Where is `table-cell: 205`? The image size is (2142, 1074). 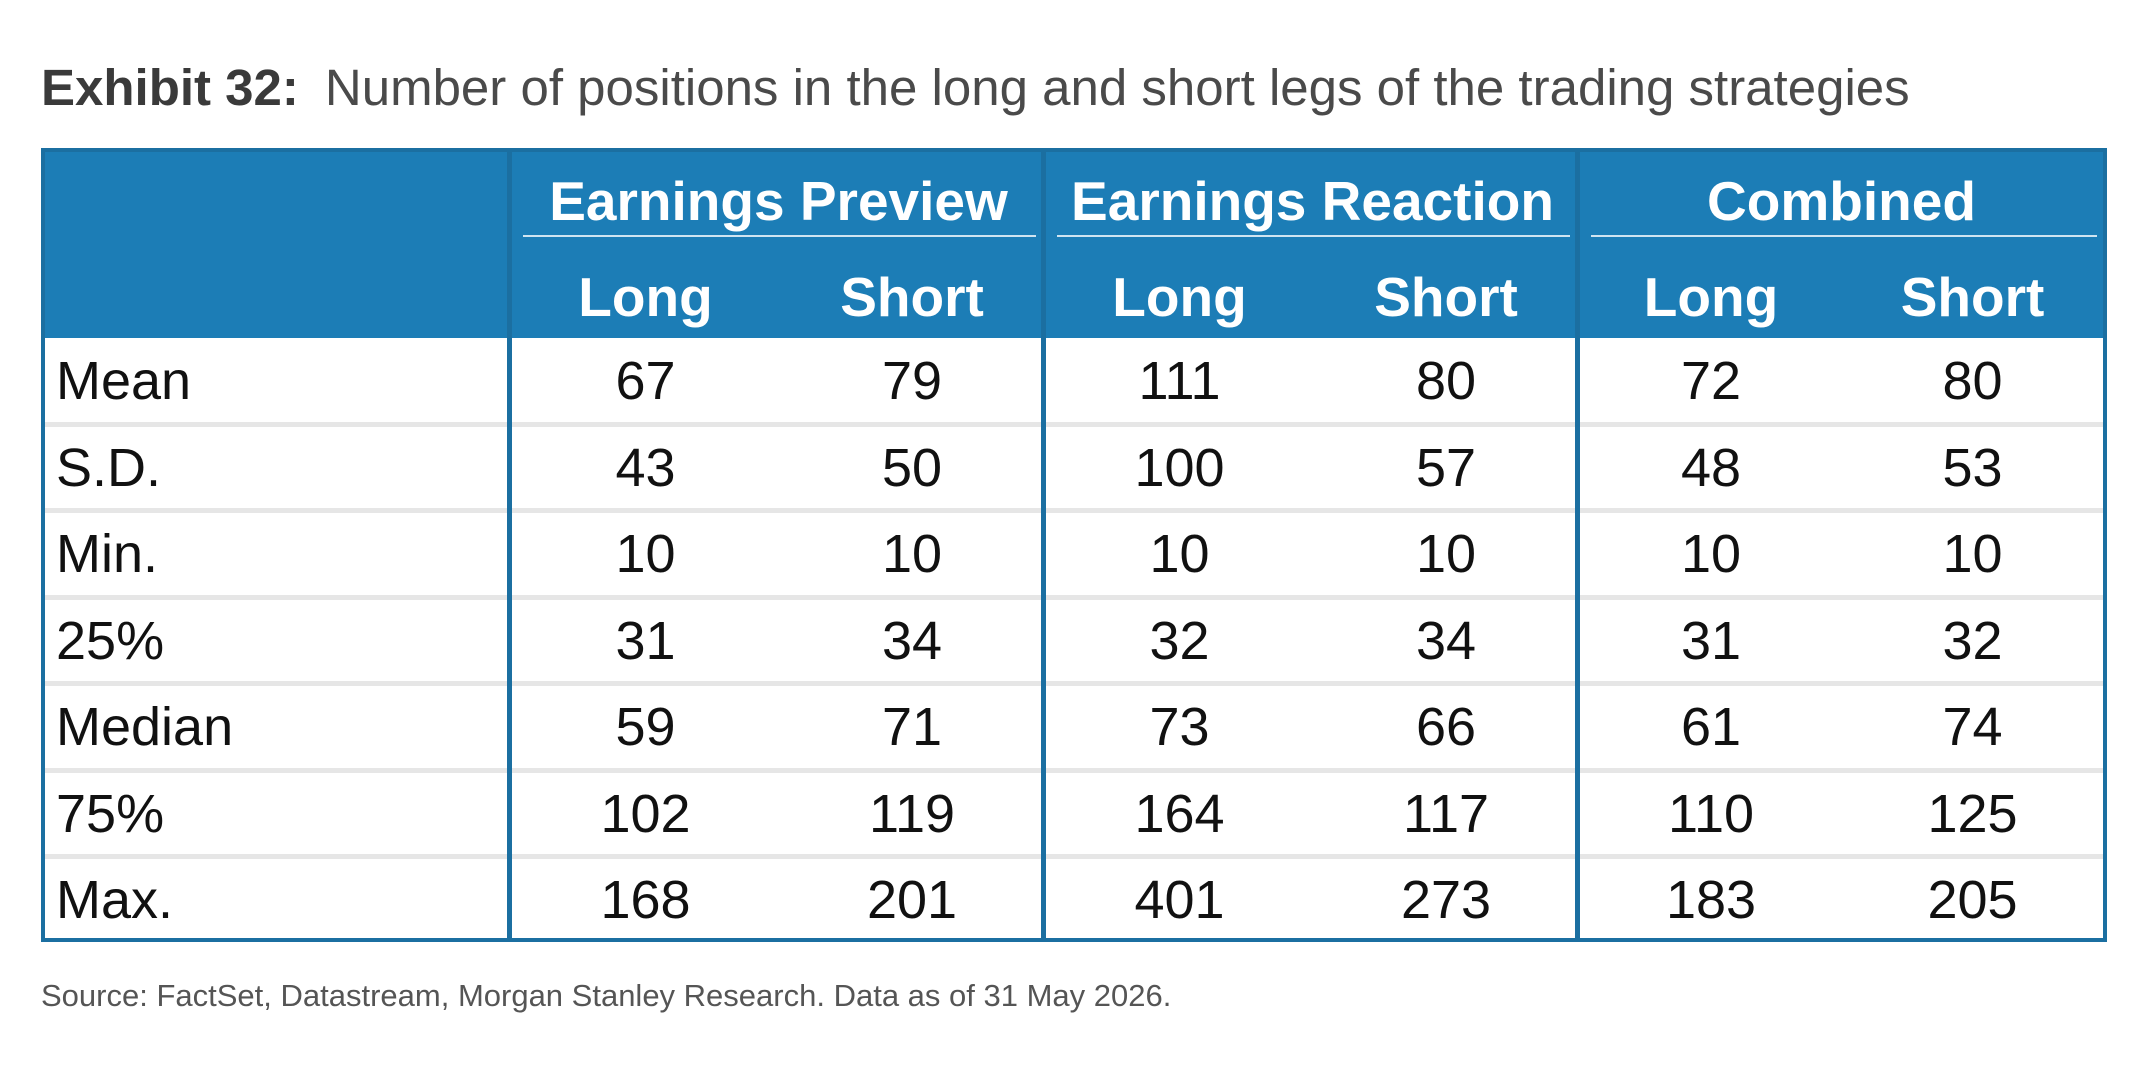
table-cell: 205 is located at coordinates (1972, 900).